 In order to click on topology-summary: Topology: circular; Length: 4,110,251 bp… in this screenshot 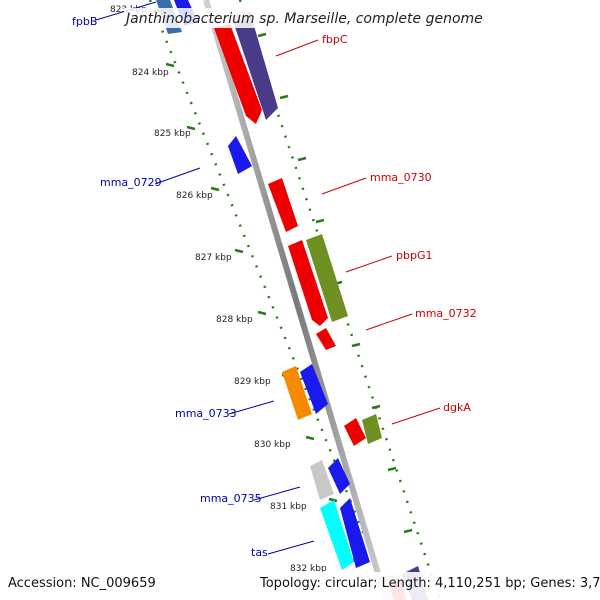, I will do `click(429, 583)`.